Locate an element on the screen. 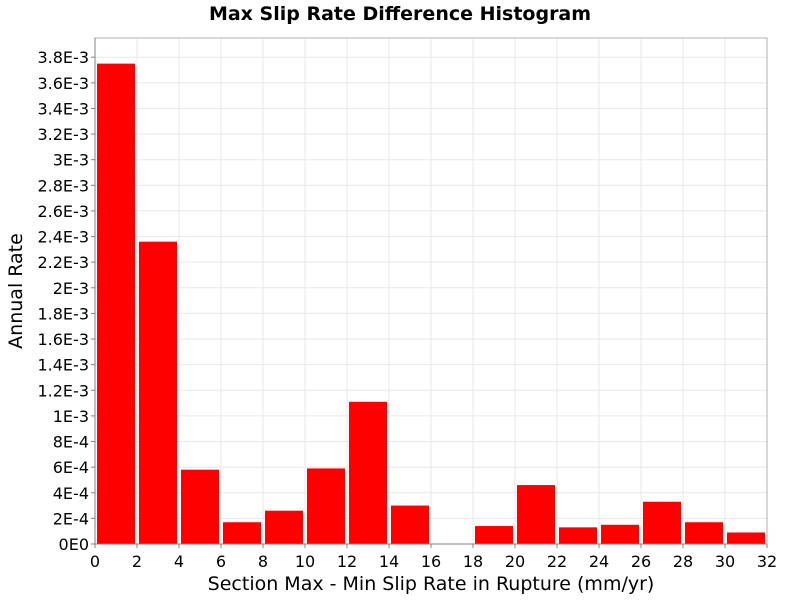  y-tick-label: 2.4E-3 is located at coordinates (63, 237).